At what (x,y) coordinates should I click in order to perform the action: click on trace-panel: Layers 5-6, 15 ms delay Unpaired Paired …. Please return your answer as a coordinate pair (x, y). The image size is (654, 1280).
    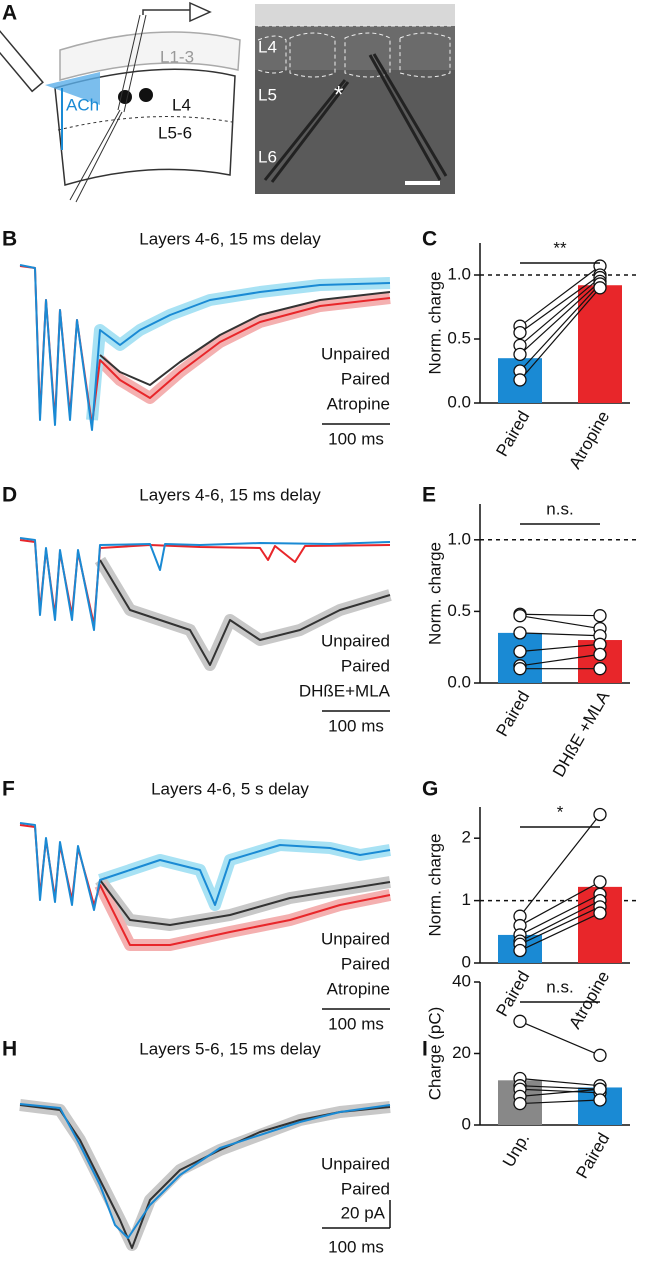
    Looking at the image, I should click on (205, 1147).